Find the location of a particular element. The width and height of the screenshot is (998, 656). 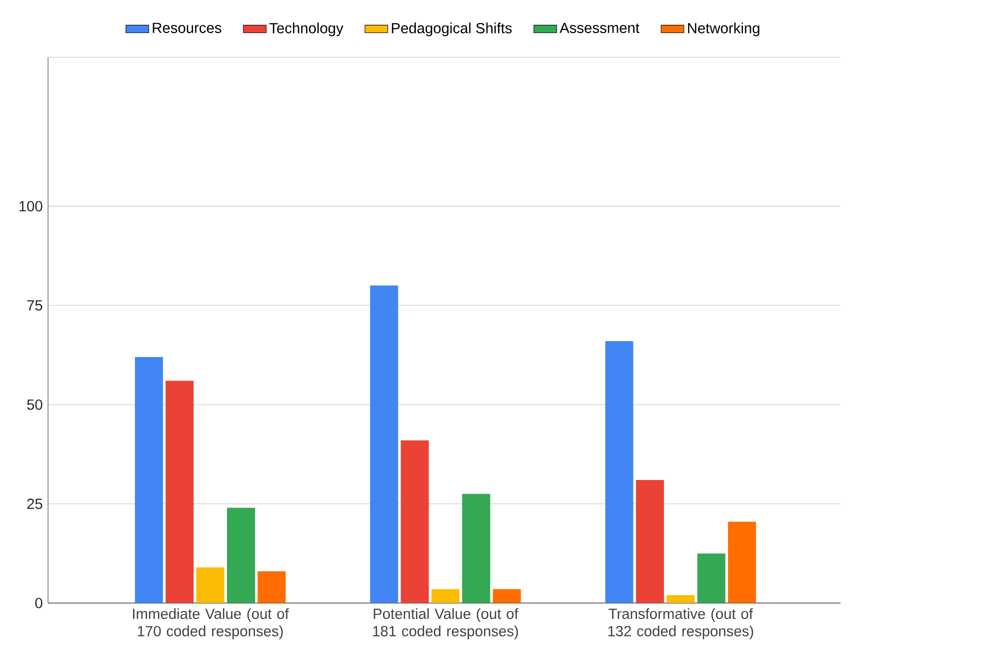

y-tick-label: 0 is located at coordinates (38, 603).